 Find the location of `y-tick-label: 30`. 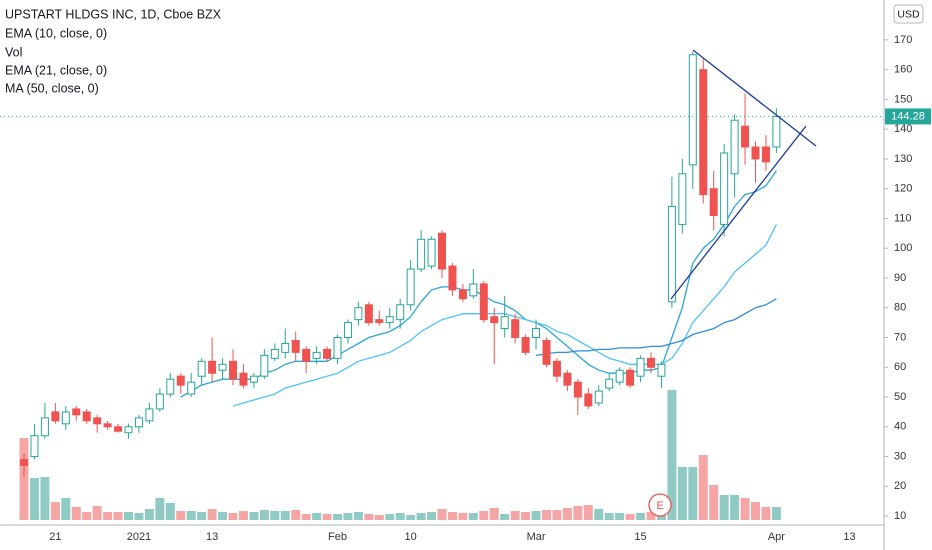

y-tick-label: 30 is located at coordinates (900, 456).